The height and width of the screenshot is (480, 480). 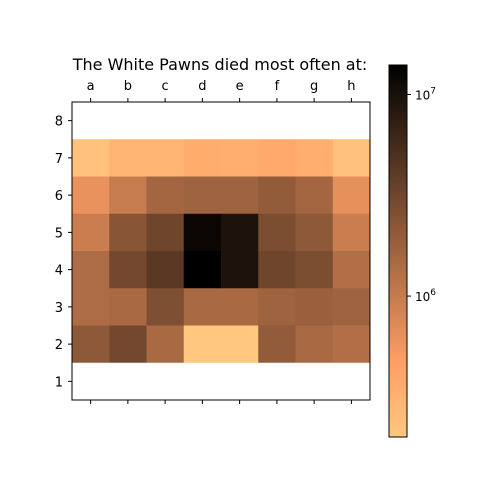 What do you see at coordinates (59, 196) in the screenshot?
I see `y-tick-label: 6` at bounding box center [59, 196].